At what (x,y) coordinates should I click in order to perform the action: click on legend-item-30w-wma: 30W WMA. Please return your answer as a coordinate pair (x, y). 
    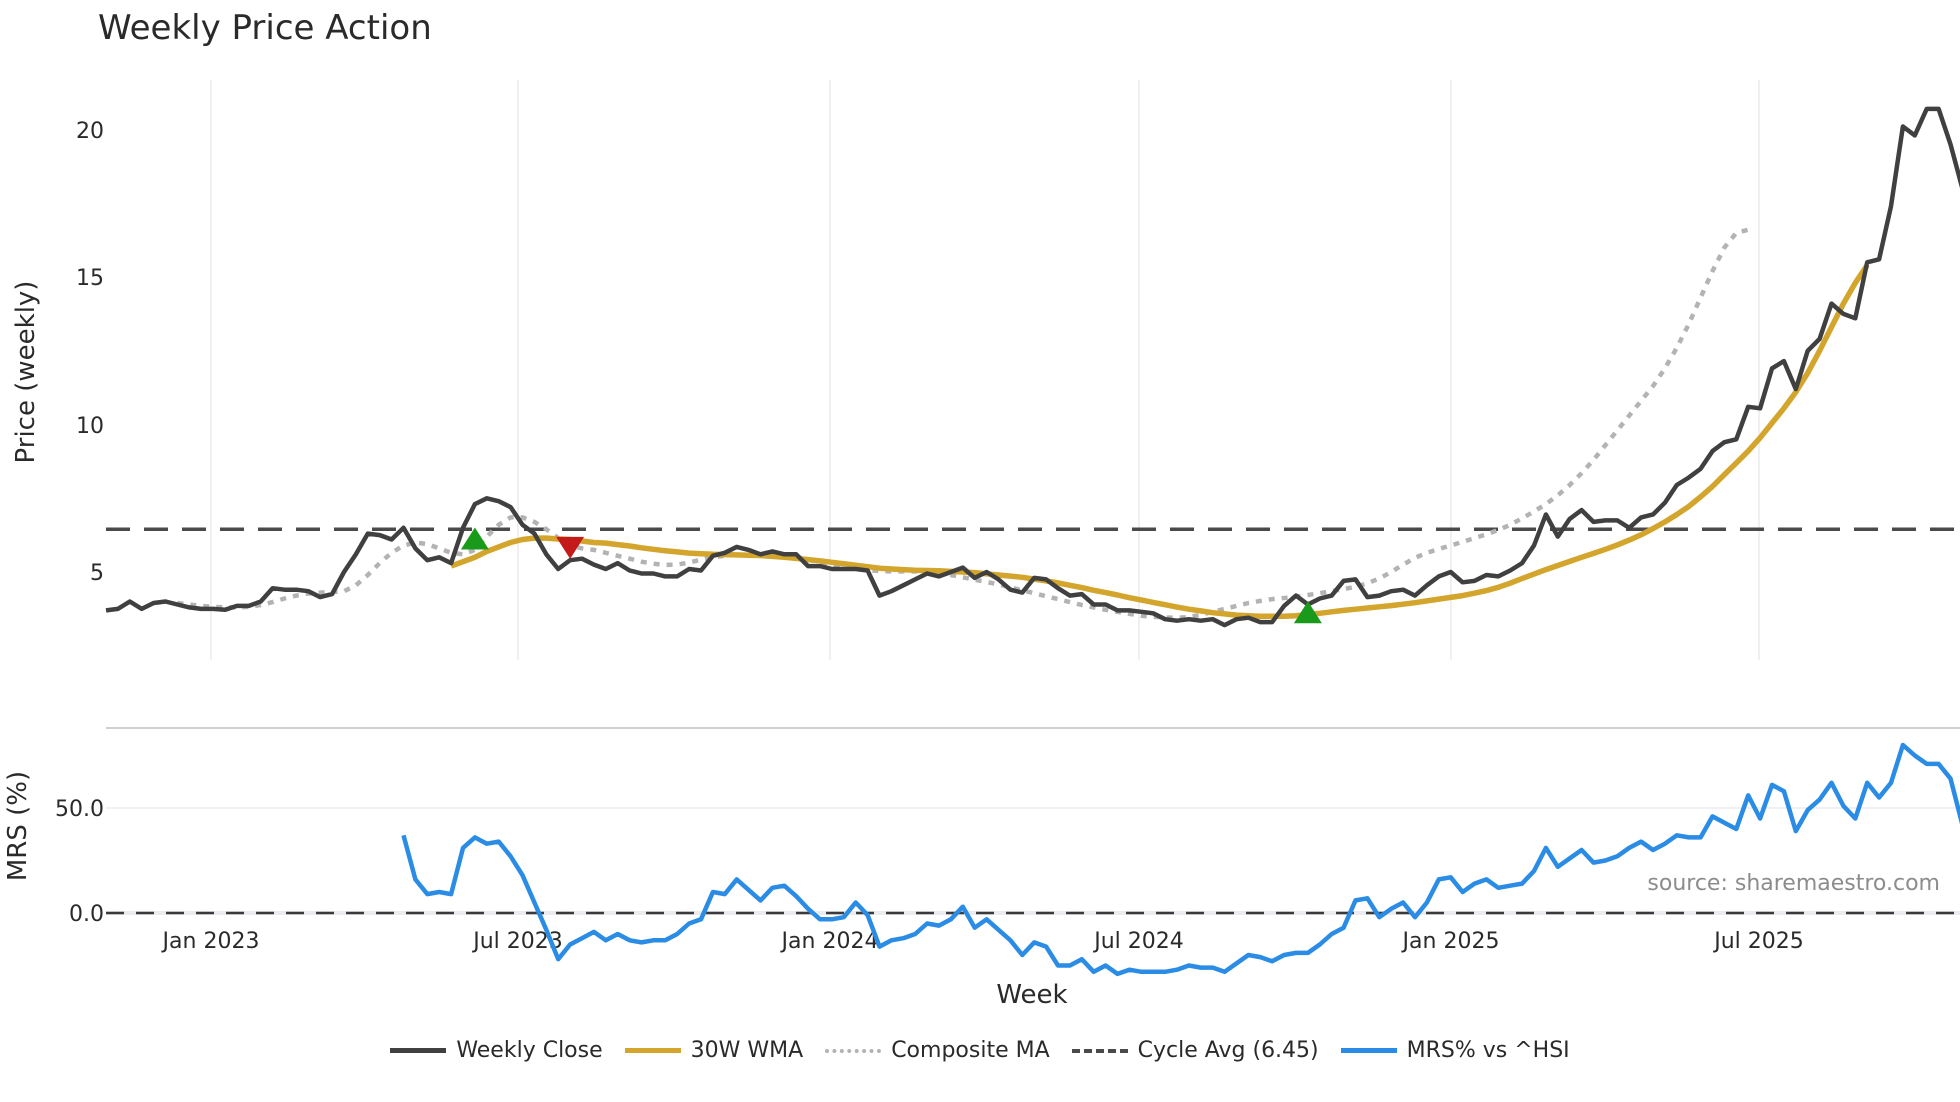
    Looking at the image, I should click on (714, 1050).